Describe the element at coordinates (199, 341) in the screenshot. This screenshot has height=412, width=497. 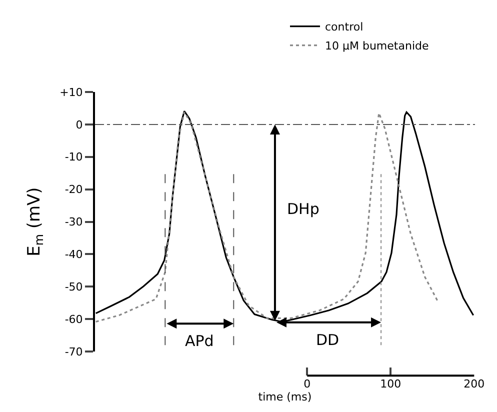
I see `annotation: APd` at that location.